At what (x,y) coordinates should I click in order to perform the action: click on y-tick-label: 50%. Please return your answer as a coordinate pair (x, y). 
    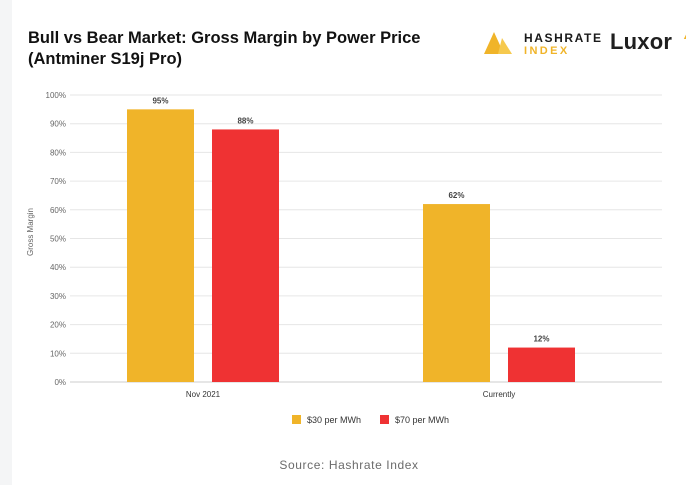
    Looking at the image, I should click on (58, 239).